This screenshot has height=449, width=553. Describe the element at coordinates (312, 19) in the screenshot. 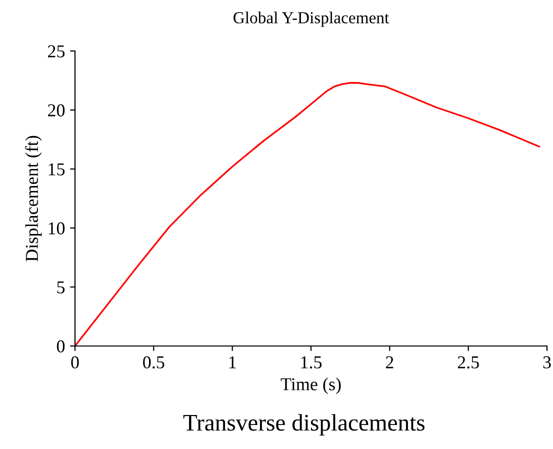

I see `chart-title: Global Y-Displacement` at that location.